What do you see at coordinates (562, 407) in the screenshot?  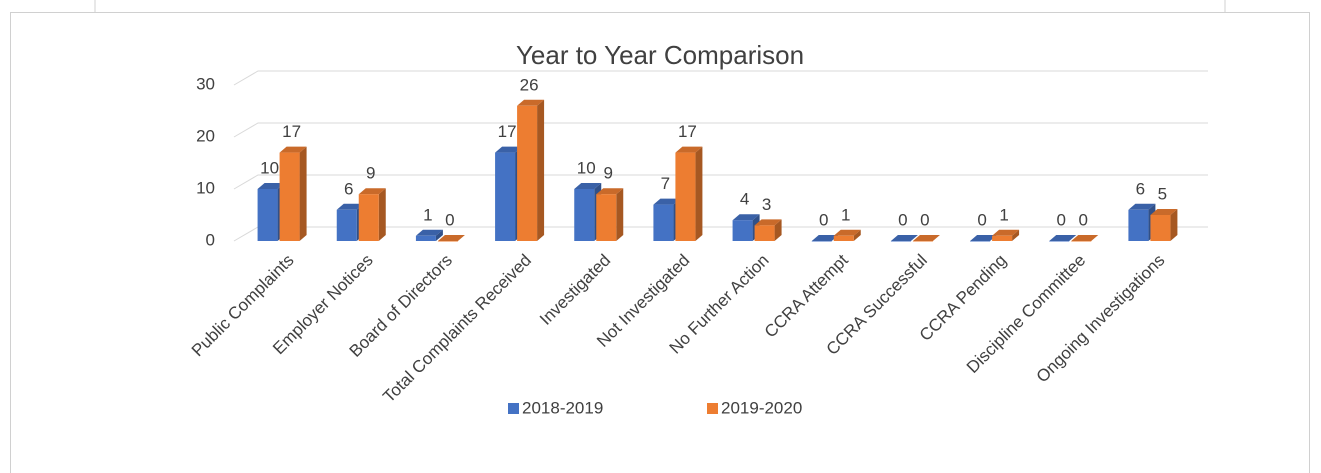 I see `legend-label: 2018-2019` at bounding box center [562, 407].